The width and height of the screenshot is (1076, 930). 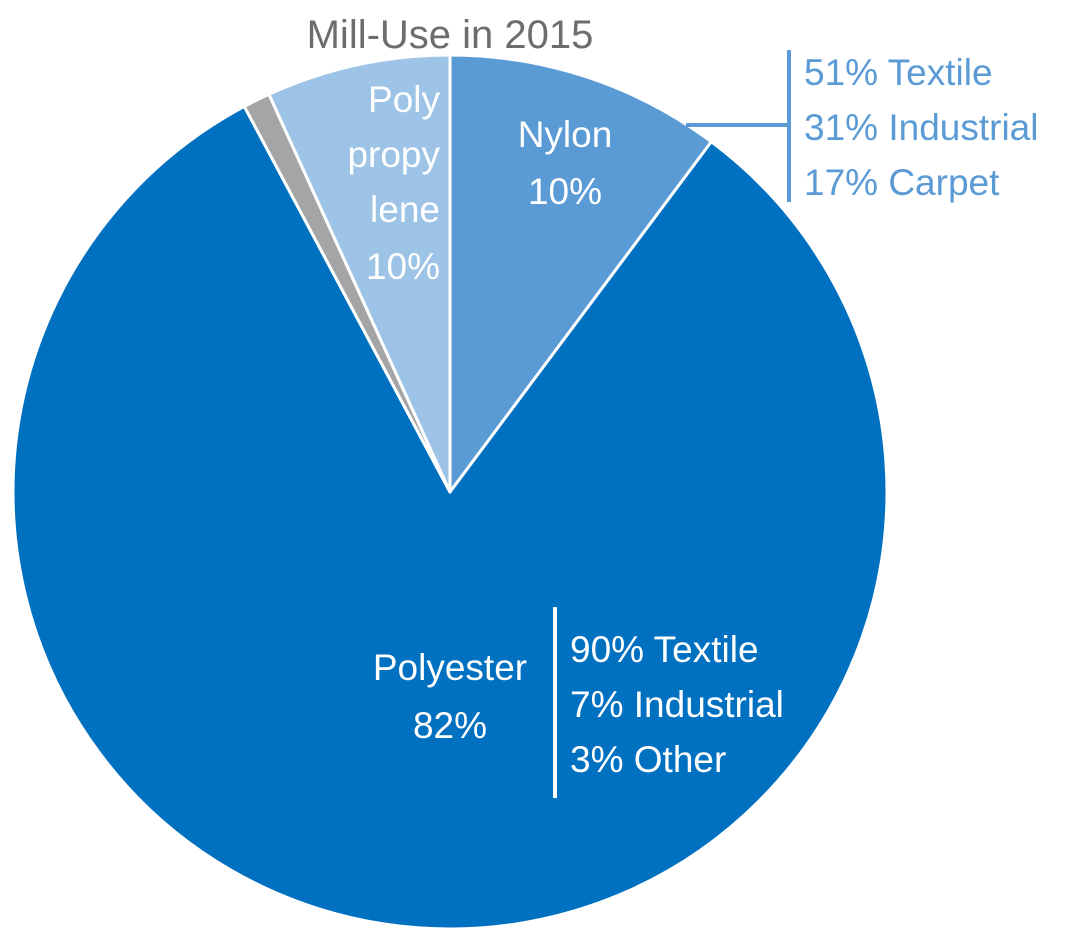 What do you see at coordinates (664, 649) in the screenshot?
I see `polyester-breakdown-1: 90% Textile` at bounding box center [664, 649].